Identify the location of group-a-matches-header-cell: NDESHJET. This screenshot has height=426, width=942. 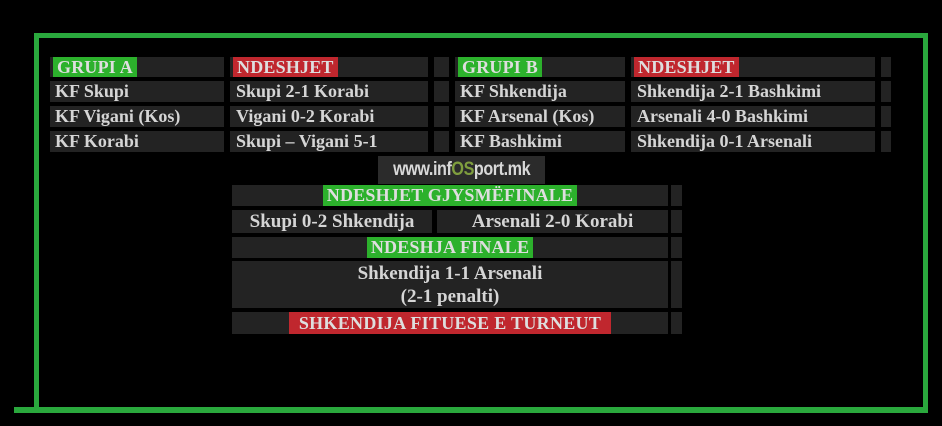
(329, 67).